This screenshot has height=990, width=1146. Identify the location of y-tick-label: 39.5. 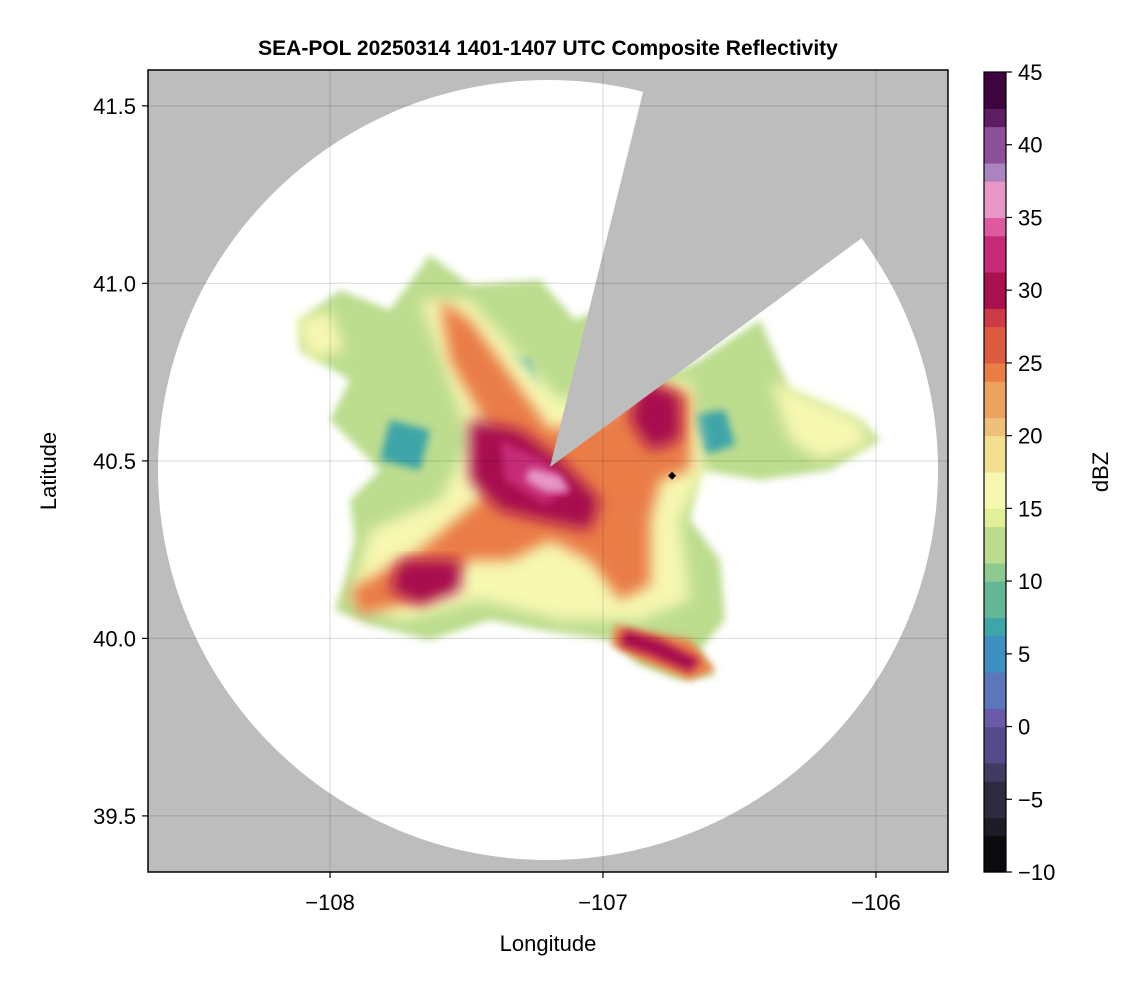
(114, 816).